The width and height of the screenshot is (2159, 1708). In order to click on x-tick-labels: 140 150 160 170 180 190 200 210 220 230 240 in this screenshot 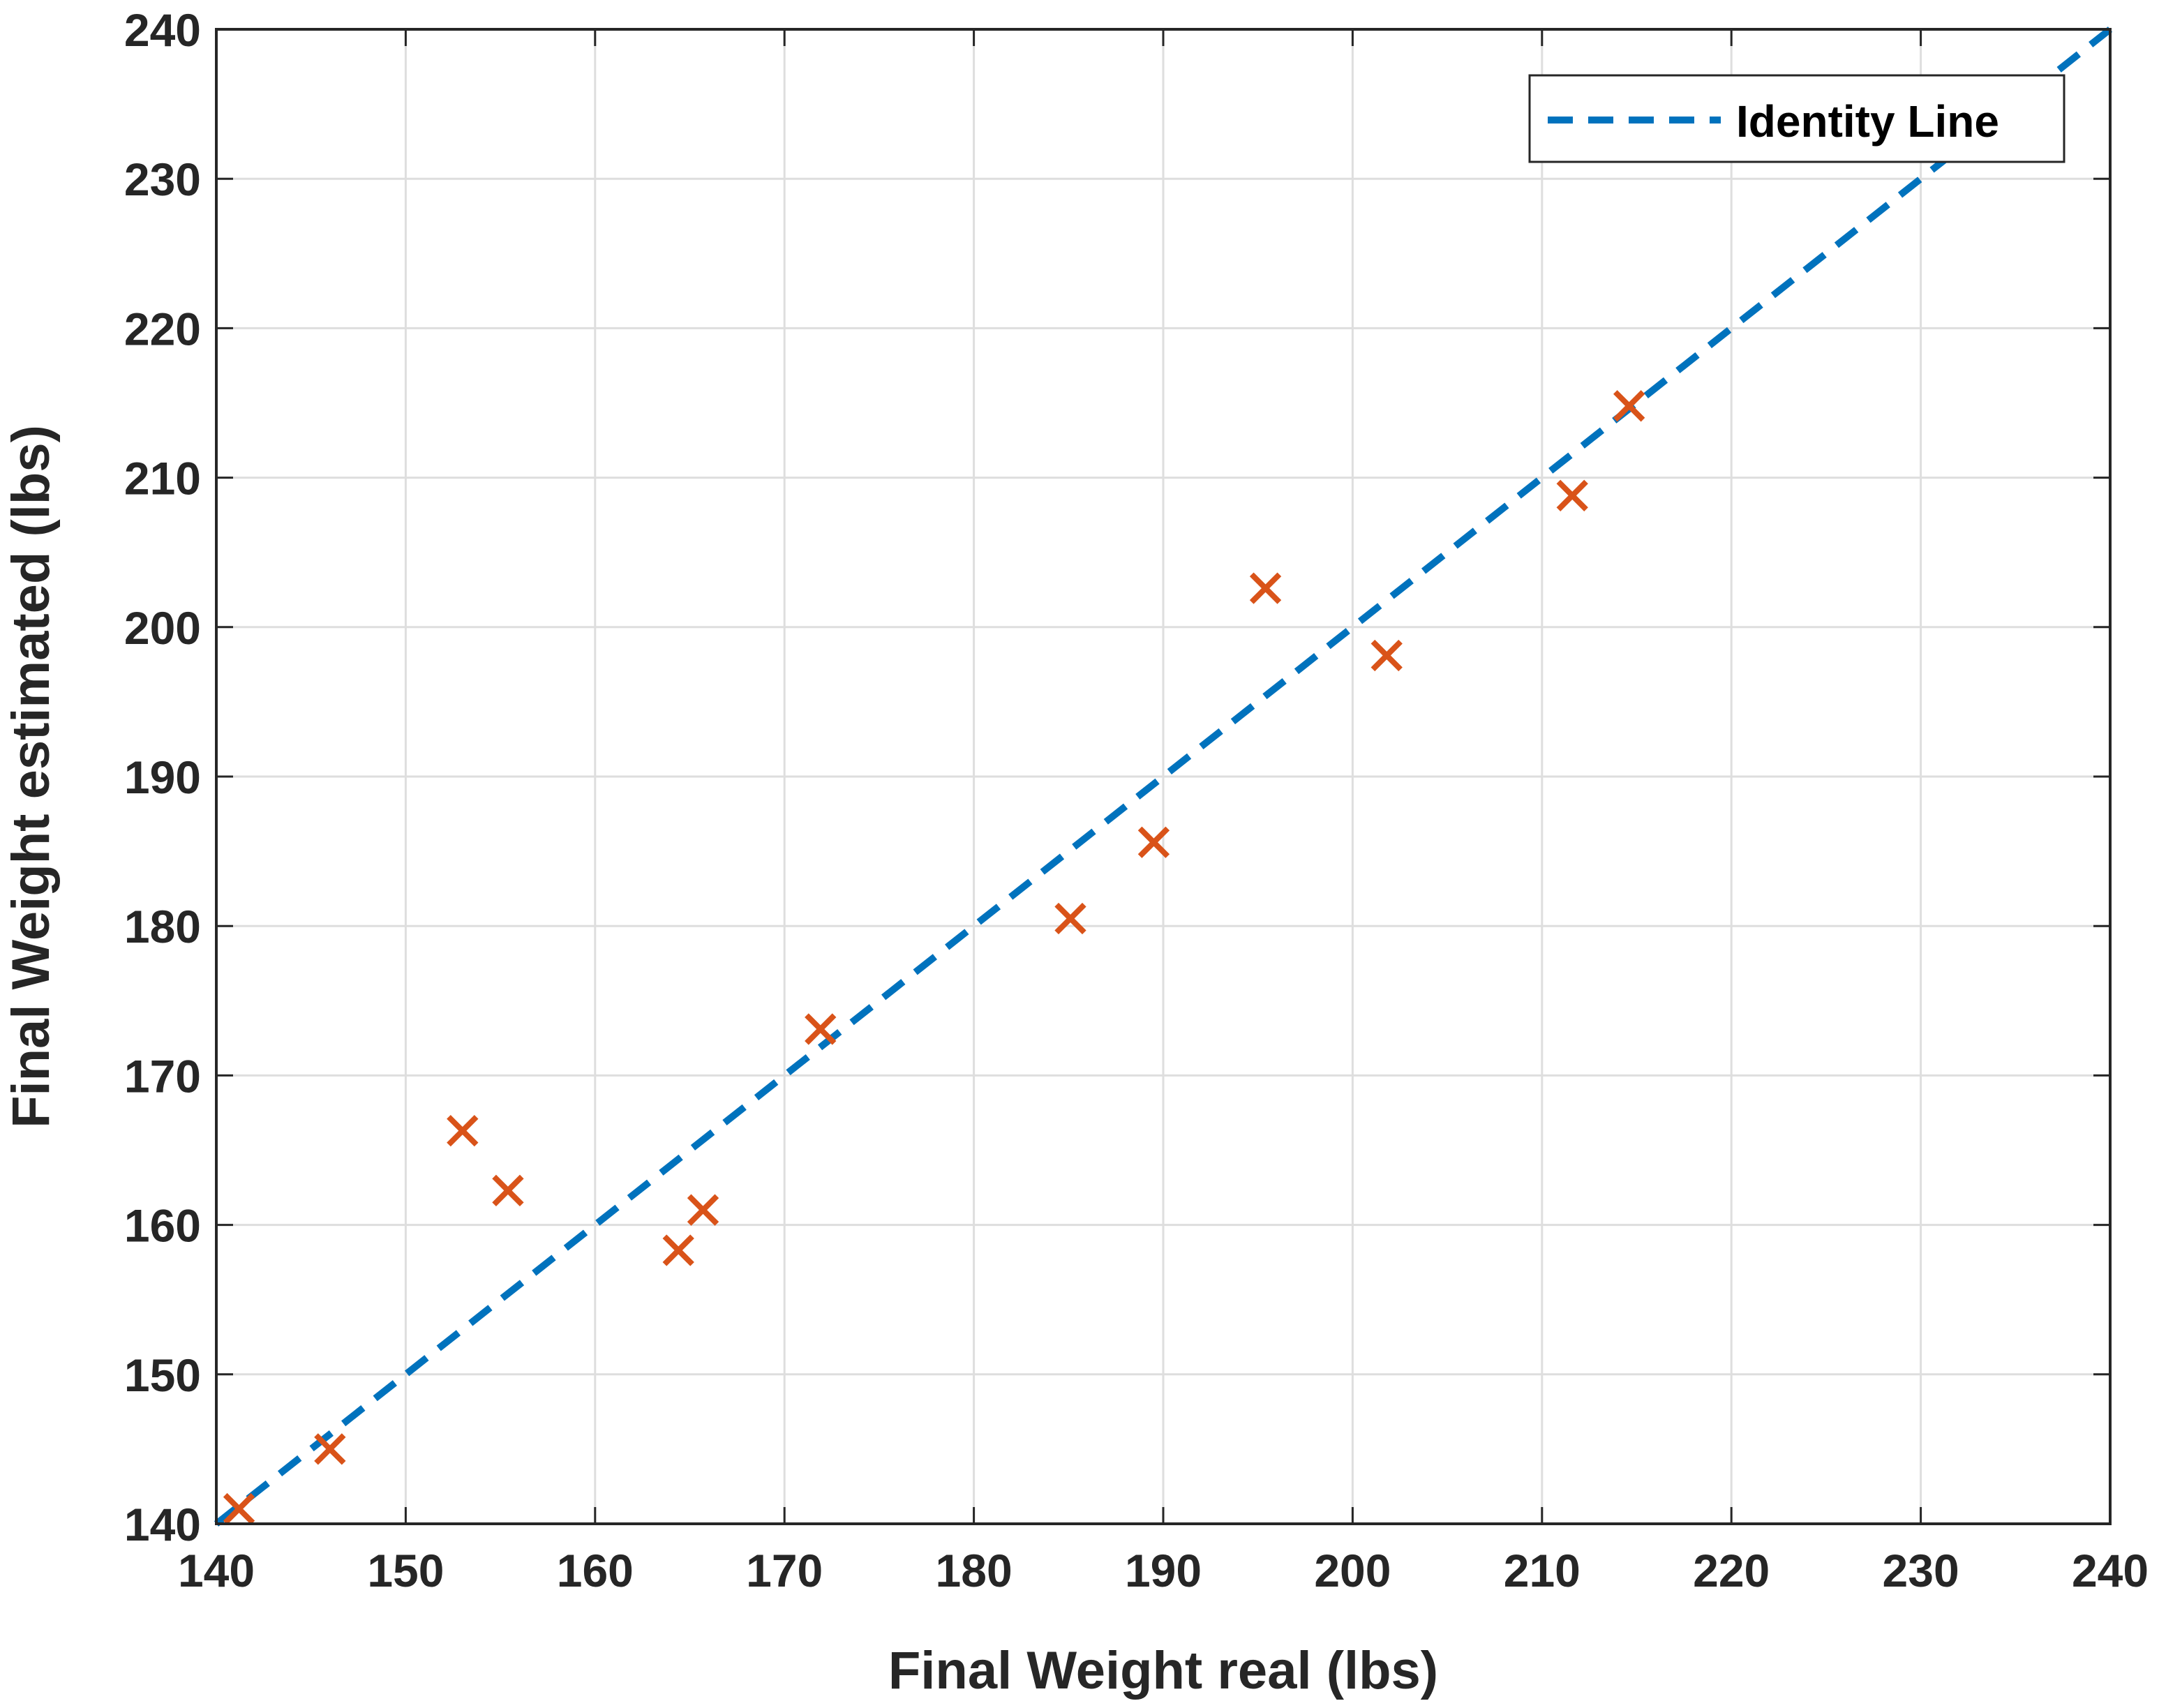, I will do `click(1163, 1570)`.